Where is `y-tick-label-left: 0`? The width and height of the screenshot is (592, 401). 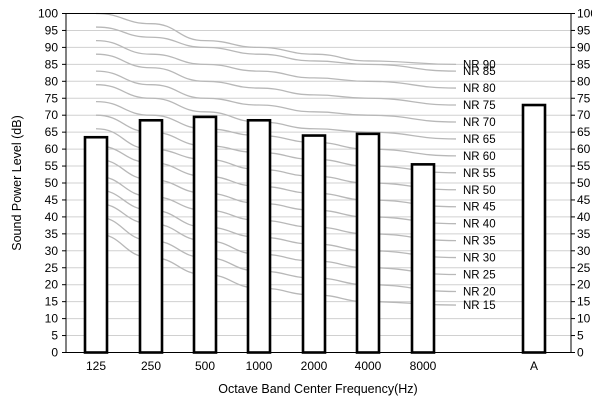 y-tick-label-left: 0 is located at coordinates (54, 353).